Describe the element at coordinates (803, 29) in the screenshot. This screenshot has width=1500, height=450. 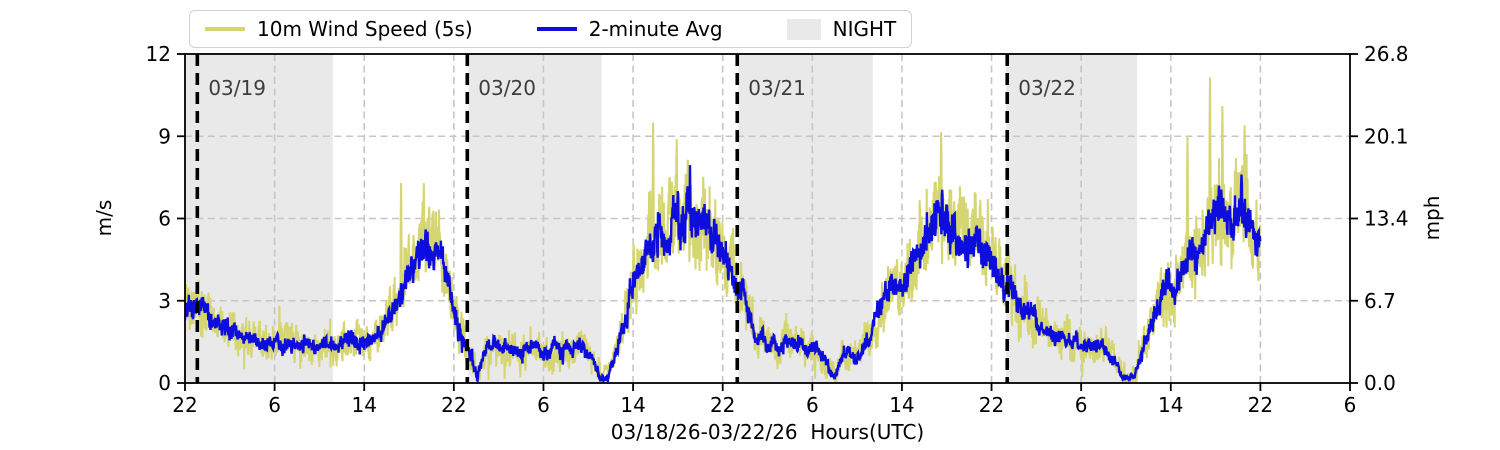
I see `night-swatch-icon` at that location.